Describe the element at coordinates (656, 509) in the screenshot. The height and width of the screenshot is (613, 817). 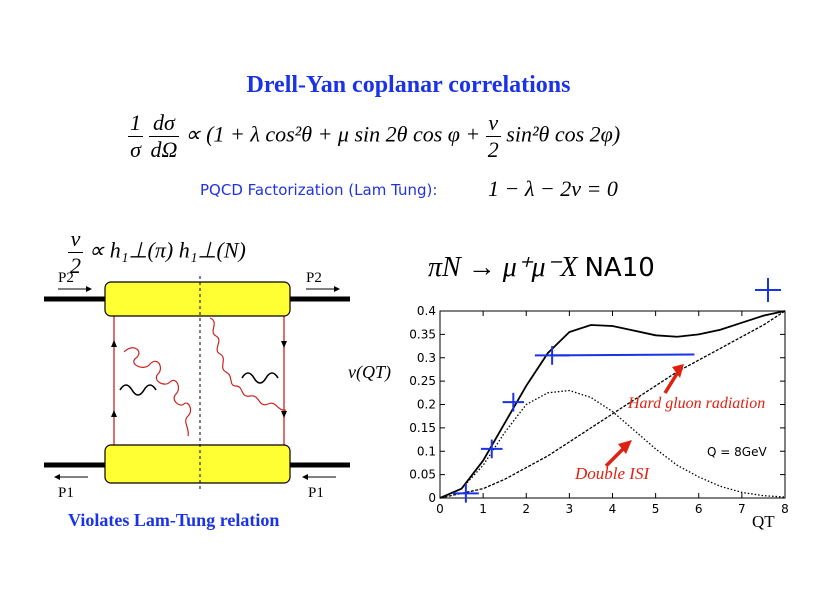
I see `x-tick-label: 5` at that location.